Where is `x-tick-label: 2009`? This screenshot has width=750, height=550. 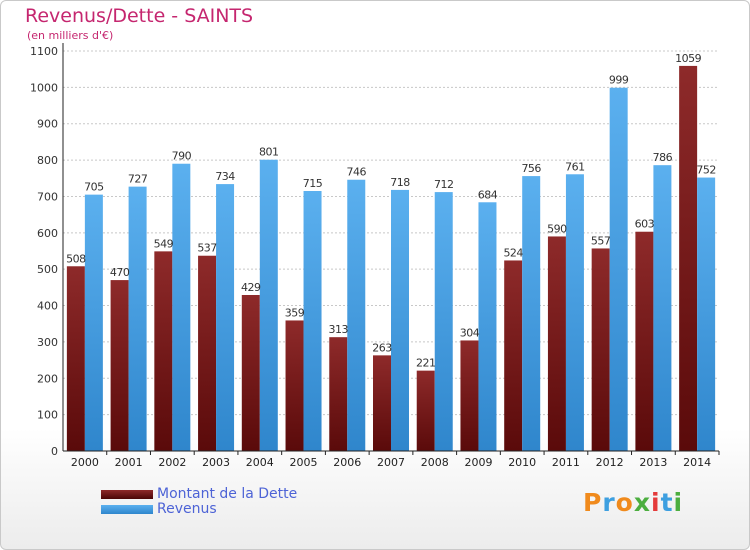
x-tick-label: 2009 is located at coordinates (478, 462).